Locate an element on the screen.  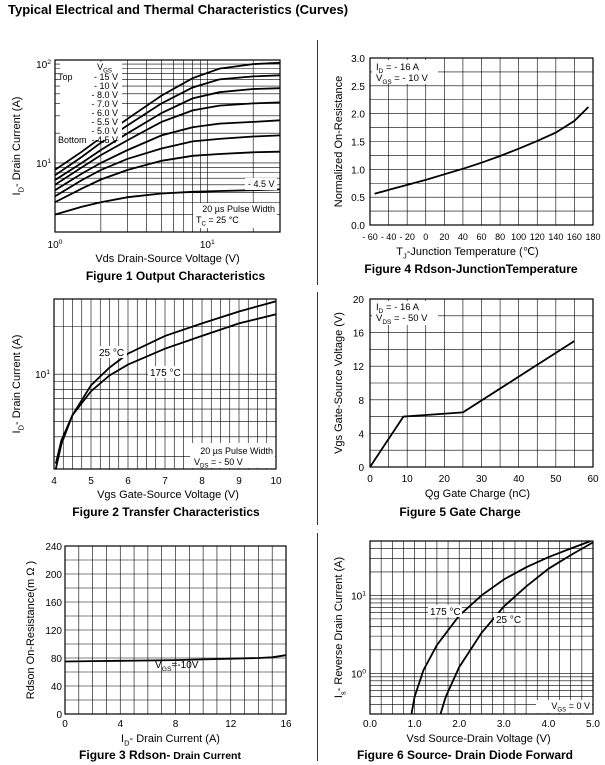
legend-top-label: Top is located at coordinates (65, 77).